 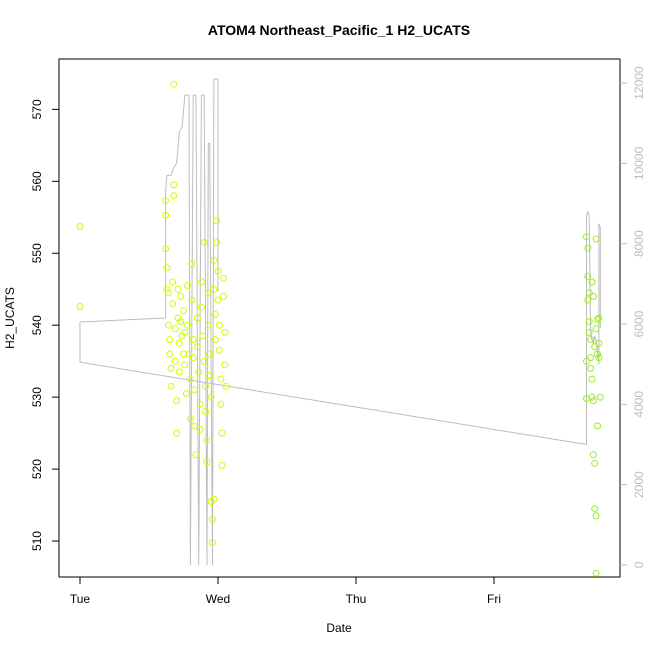 What do you see at coordinates (218, 599) in the screenshot?
I see `x-tick-label: Wed` at bounding box center [218, 599].